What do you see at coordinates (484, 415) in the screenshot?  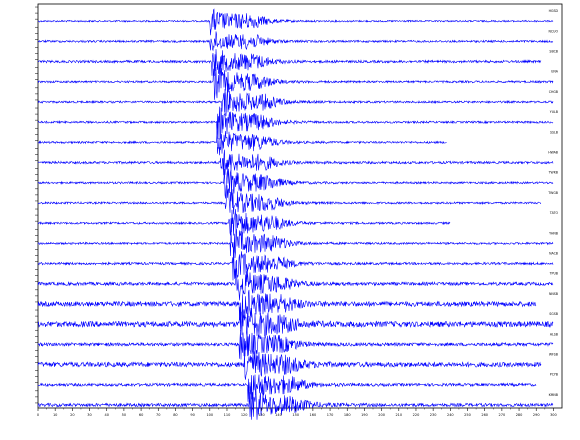 I see `x-tick-label: 260` at bounding box center [484, 415].